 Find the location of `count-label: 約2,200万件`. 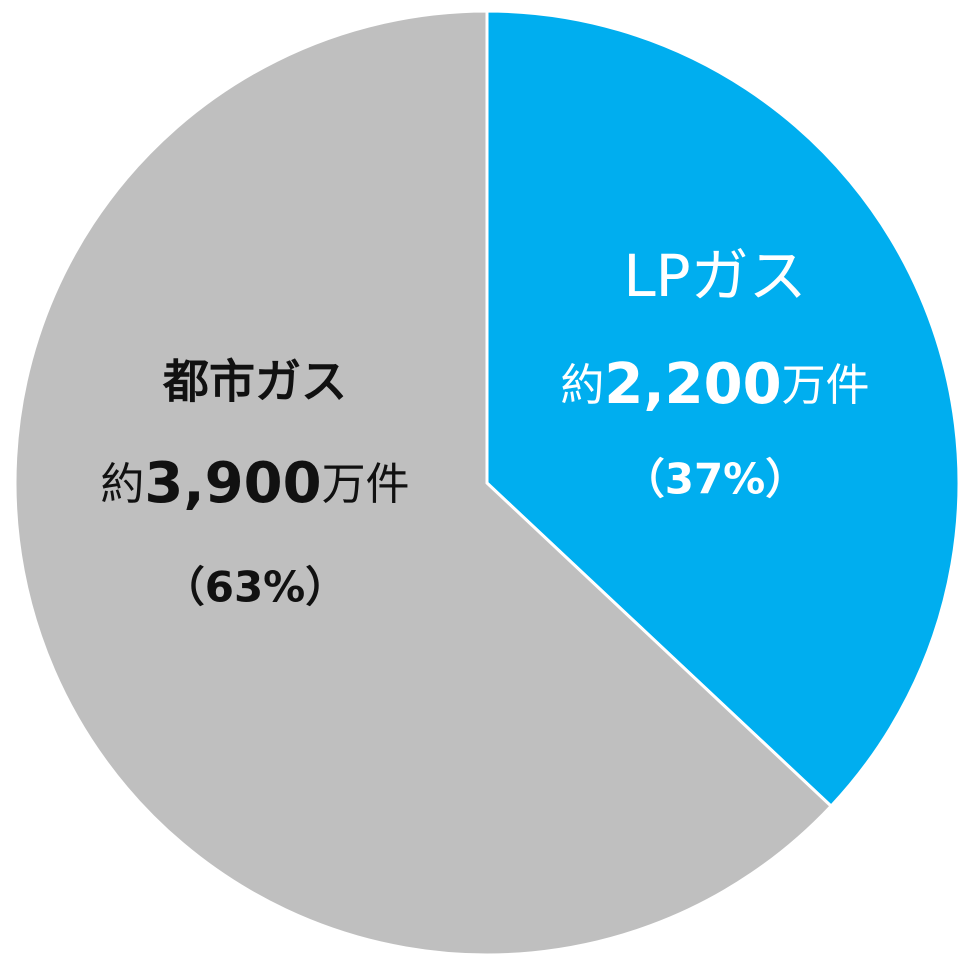

count-label: 約2,200万件 is located at coordinates (714, 384).